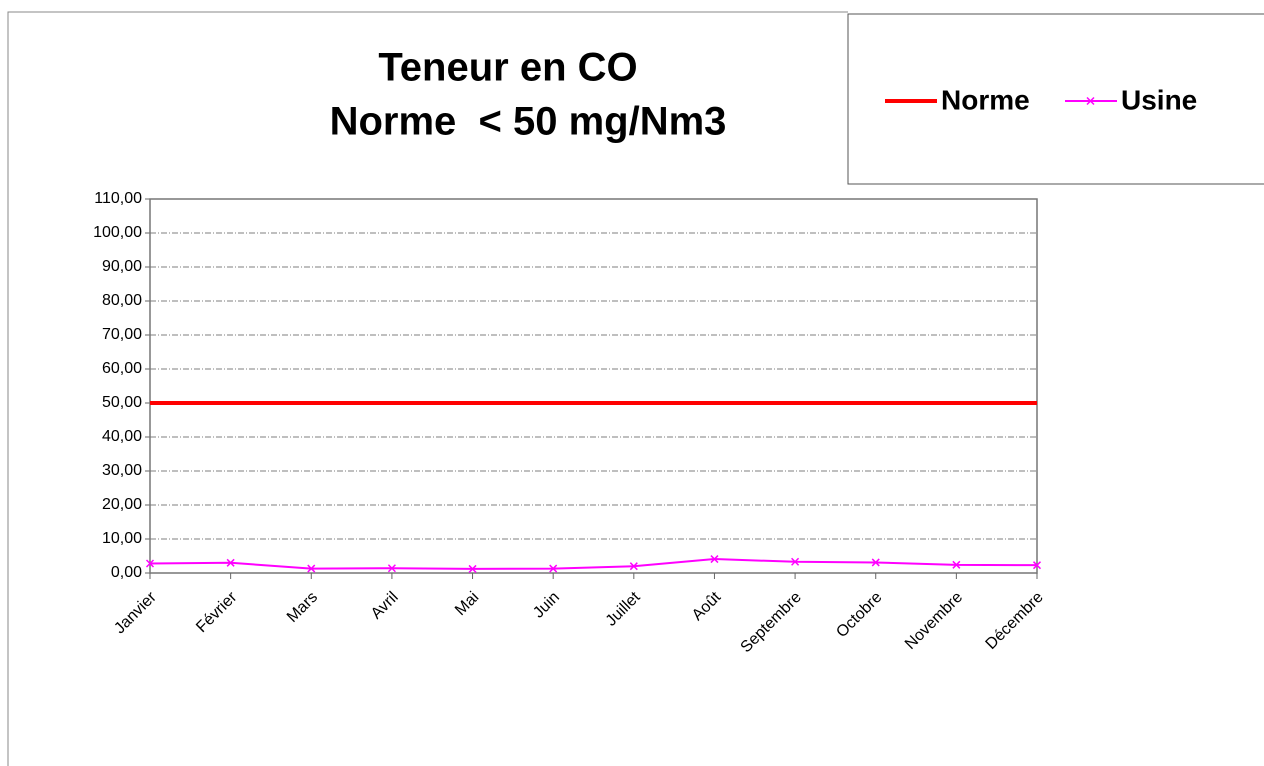  Describe the element at coordinates (126, 572) in the screenshot. I see `y-tick-label: 0,00` at that location.